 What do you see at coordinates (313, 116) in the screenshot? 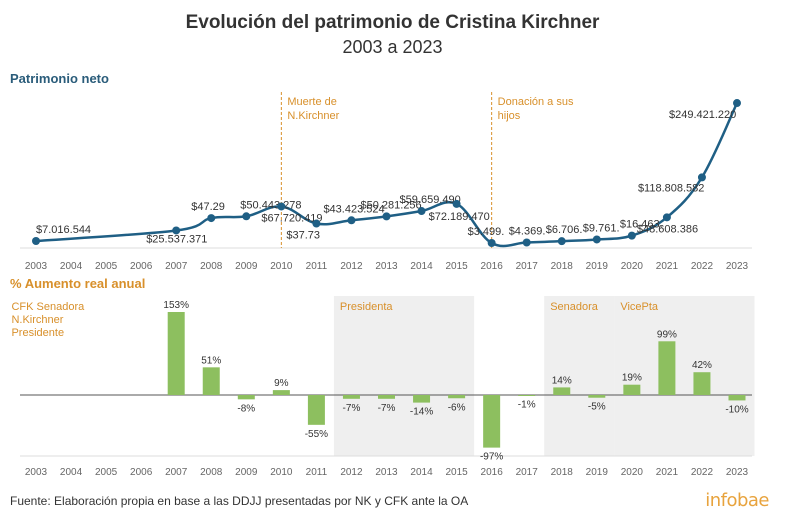
I see `annotation-label: N.Kirchner` at bounding box center [313, 116].